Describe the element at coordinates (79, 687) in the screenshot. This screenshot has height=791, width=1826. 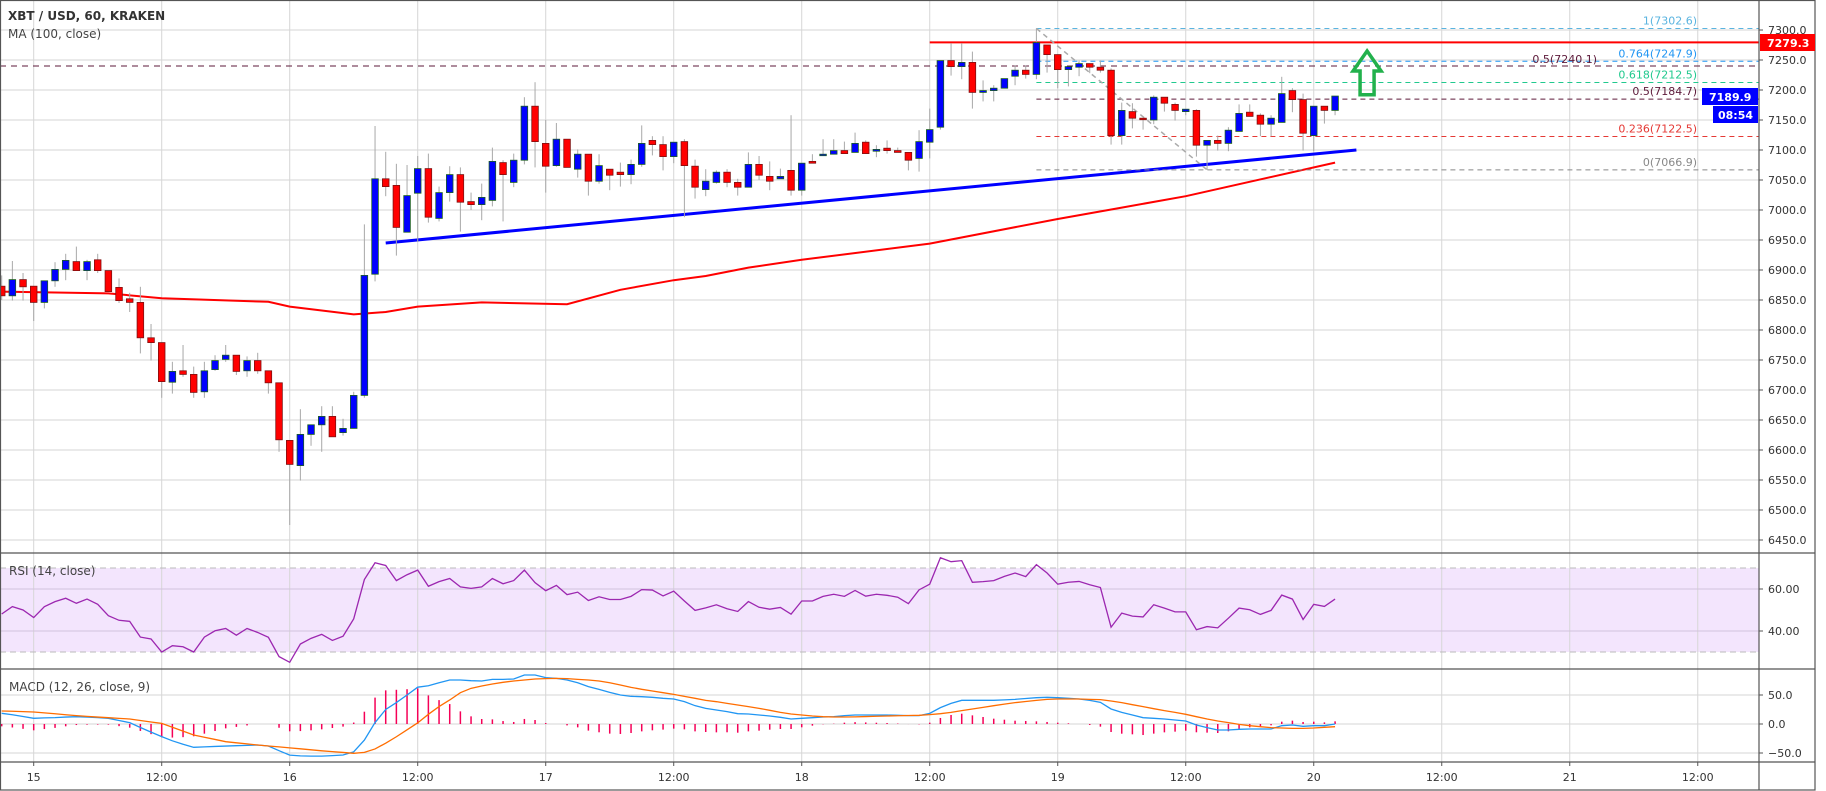
I see `macd-legend: MACD (12, 26, close, 9)` at that location.